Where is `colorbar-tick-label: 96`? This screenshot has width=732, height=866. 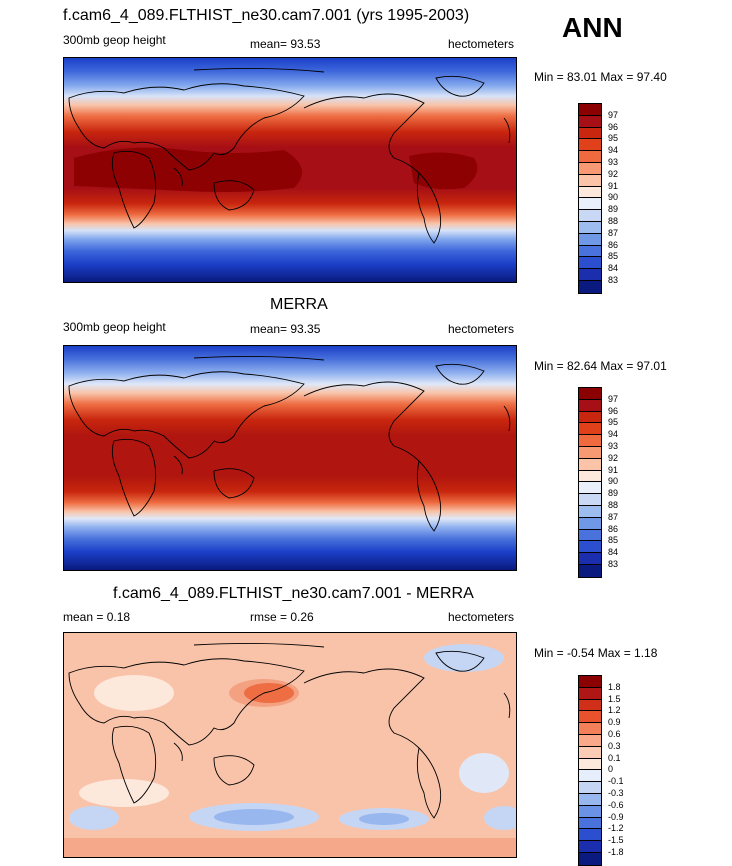 colorbar-tick-label: 96 is located at coordinates (613, 410).